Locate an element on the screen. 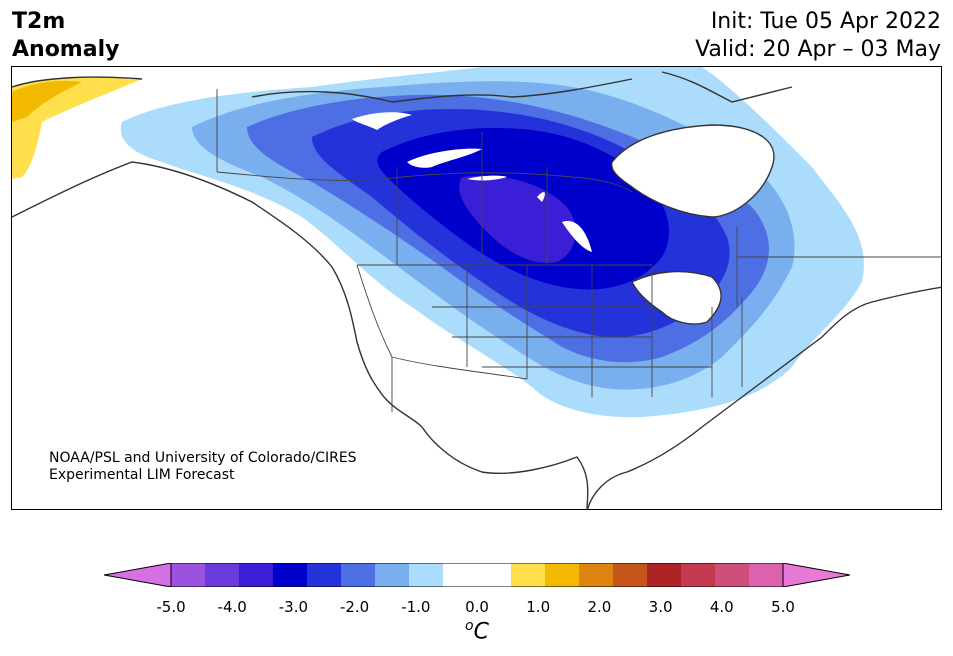 This screenshot has height=656, width=953. colorbar-tick-label: 1.0 is located at coordinates (538, 607).